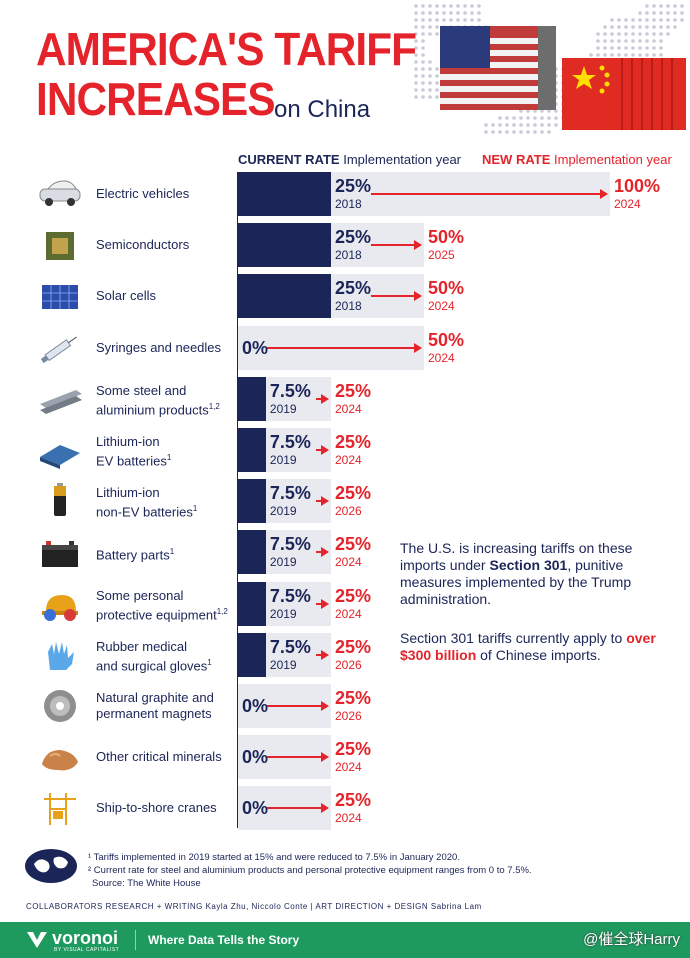 The width and height of the screenshot is (690, 958). What do you see at coordinates (255, 808) in the screenshot?
I see `current-rate-value: 0%` at bounding box center [255, 808].